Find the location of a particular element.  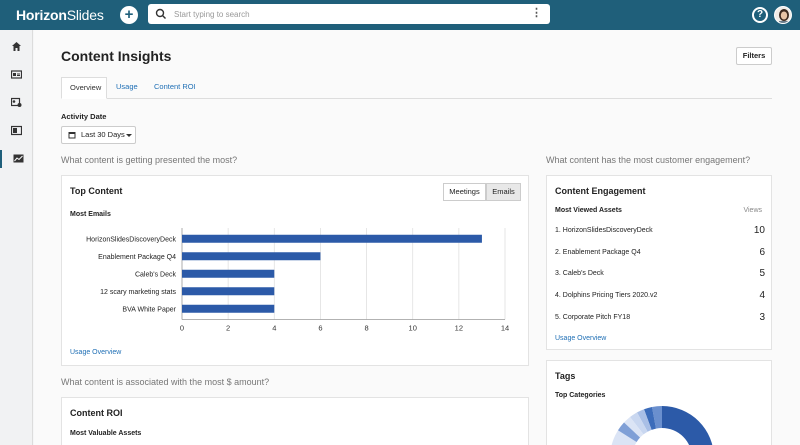

presentation-icon is located at coordinates (16, 130).